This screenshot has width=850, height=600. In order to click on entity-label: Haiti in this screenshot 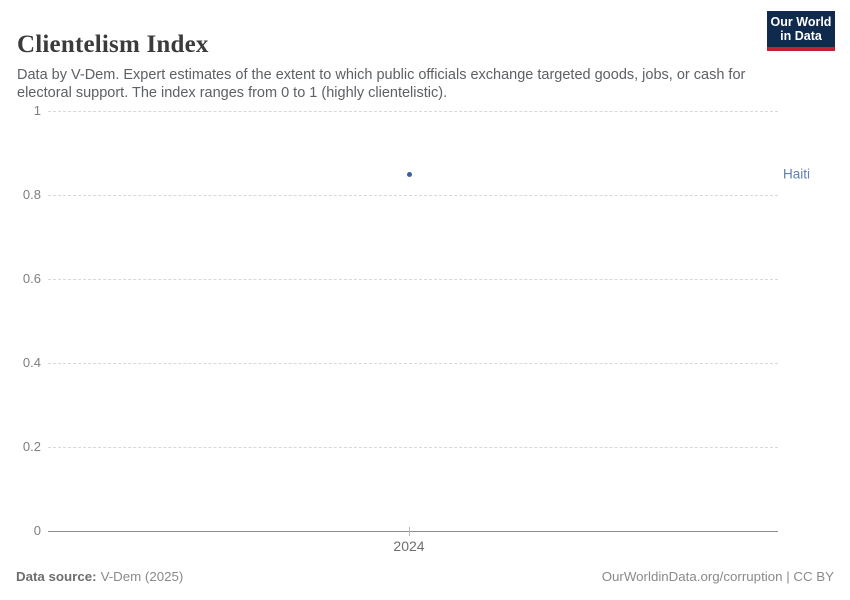, I will do `click(797, 174)`.